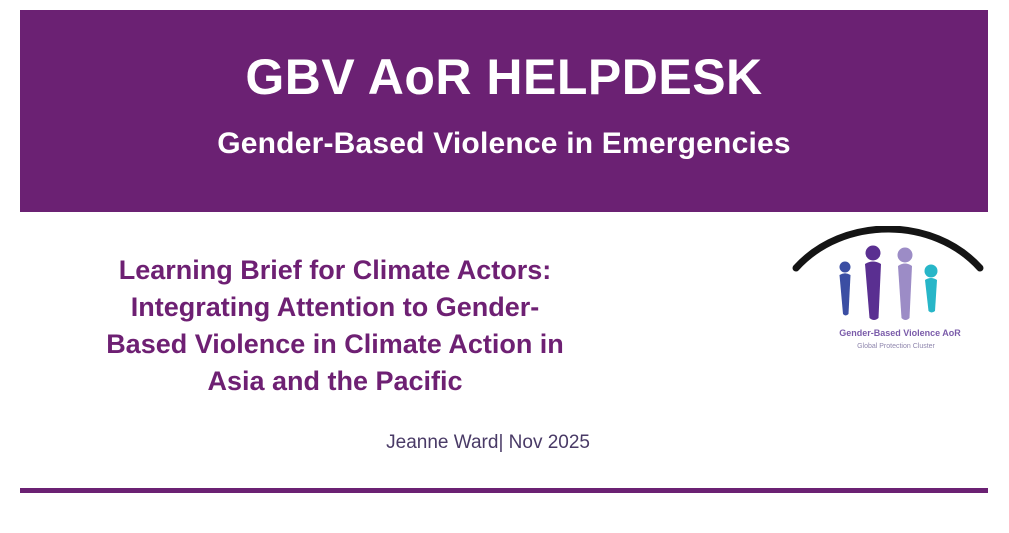 The image size is (1009, 533). I want to click on person-figure-light-purple-icon, so click(905, 283).